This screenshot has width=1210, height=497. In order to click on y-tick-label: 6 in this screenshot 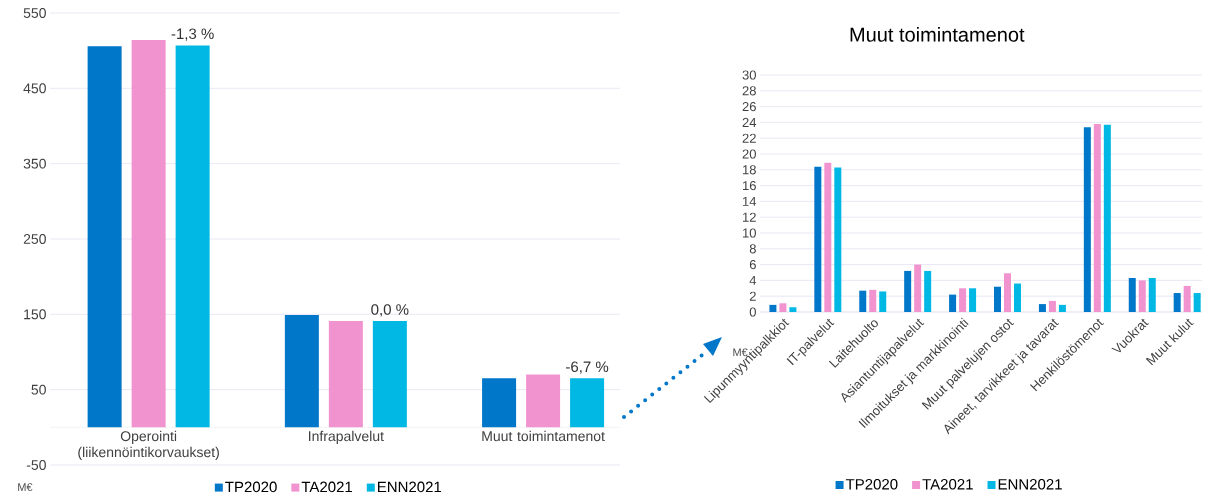, I will do `click(752, 264)`.